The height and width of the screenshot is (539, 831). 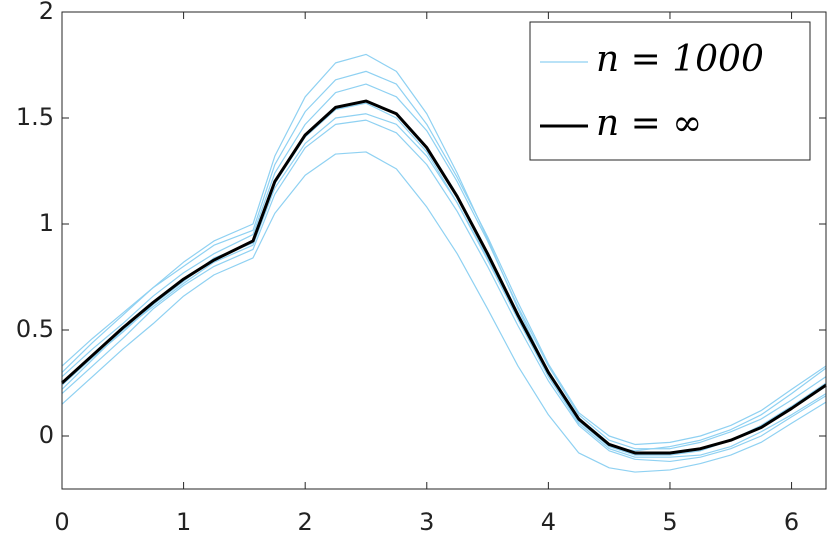 I want to click on legend-box, so click(x=670, y=91).